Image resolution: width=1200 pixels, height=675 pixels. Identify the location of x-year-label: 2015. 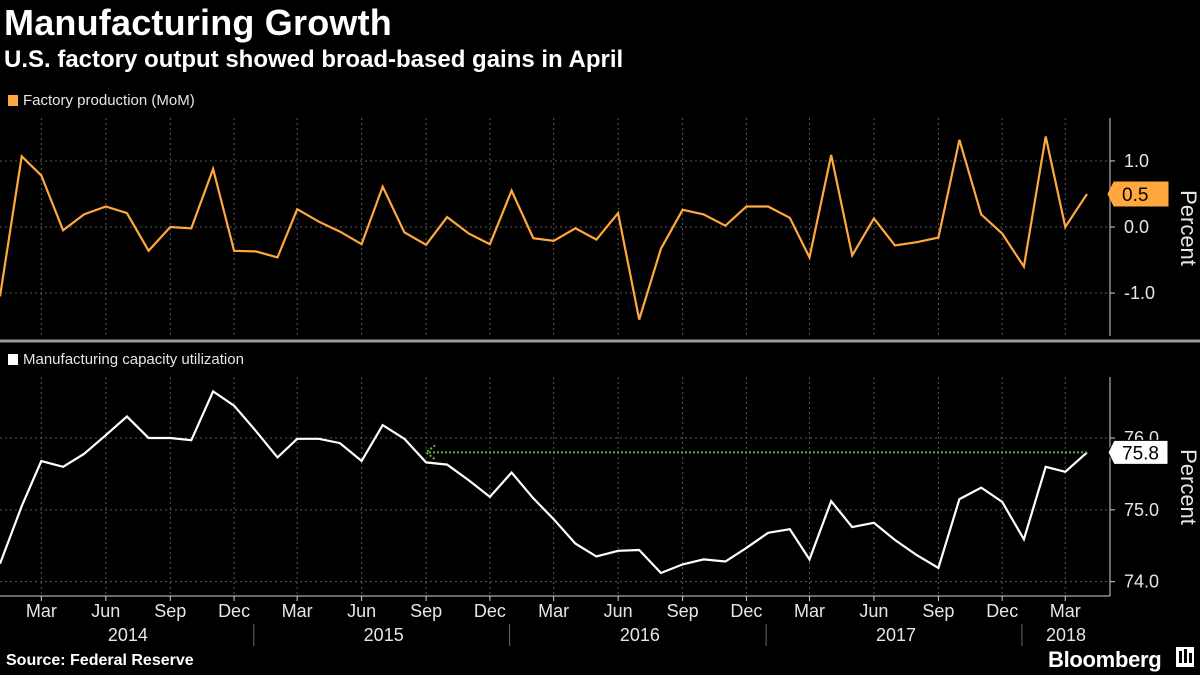
(384, 635).